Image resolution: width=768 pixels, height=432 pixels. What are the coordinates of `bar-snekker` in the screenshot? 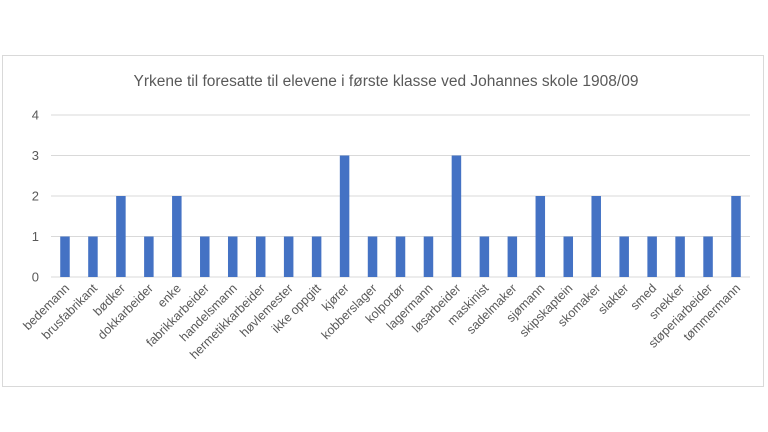 It's located at (680, 256).